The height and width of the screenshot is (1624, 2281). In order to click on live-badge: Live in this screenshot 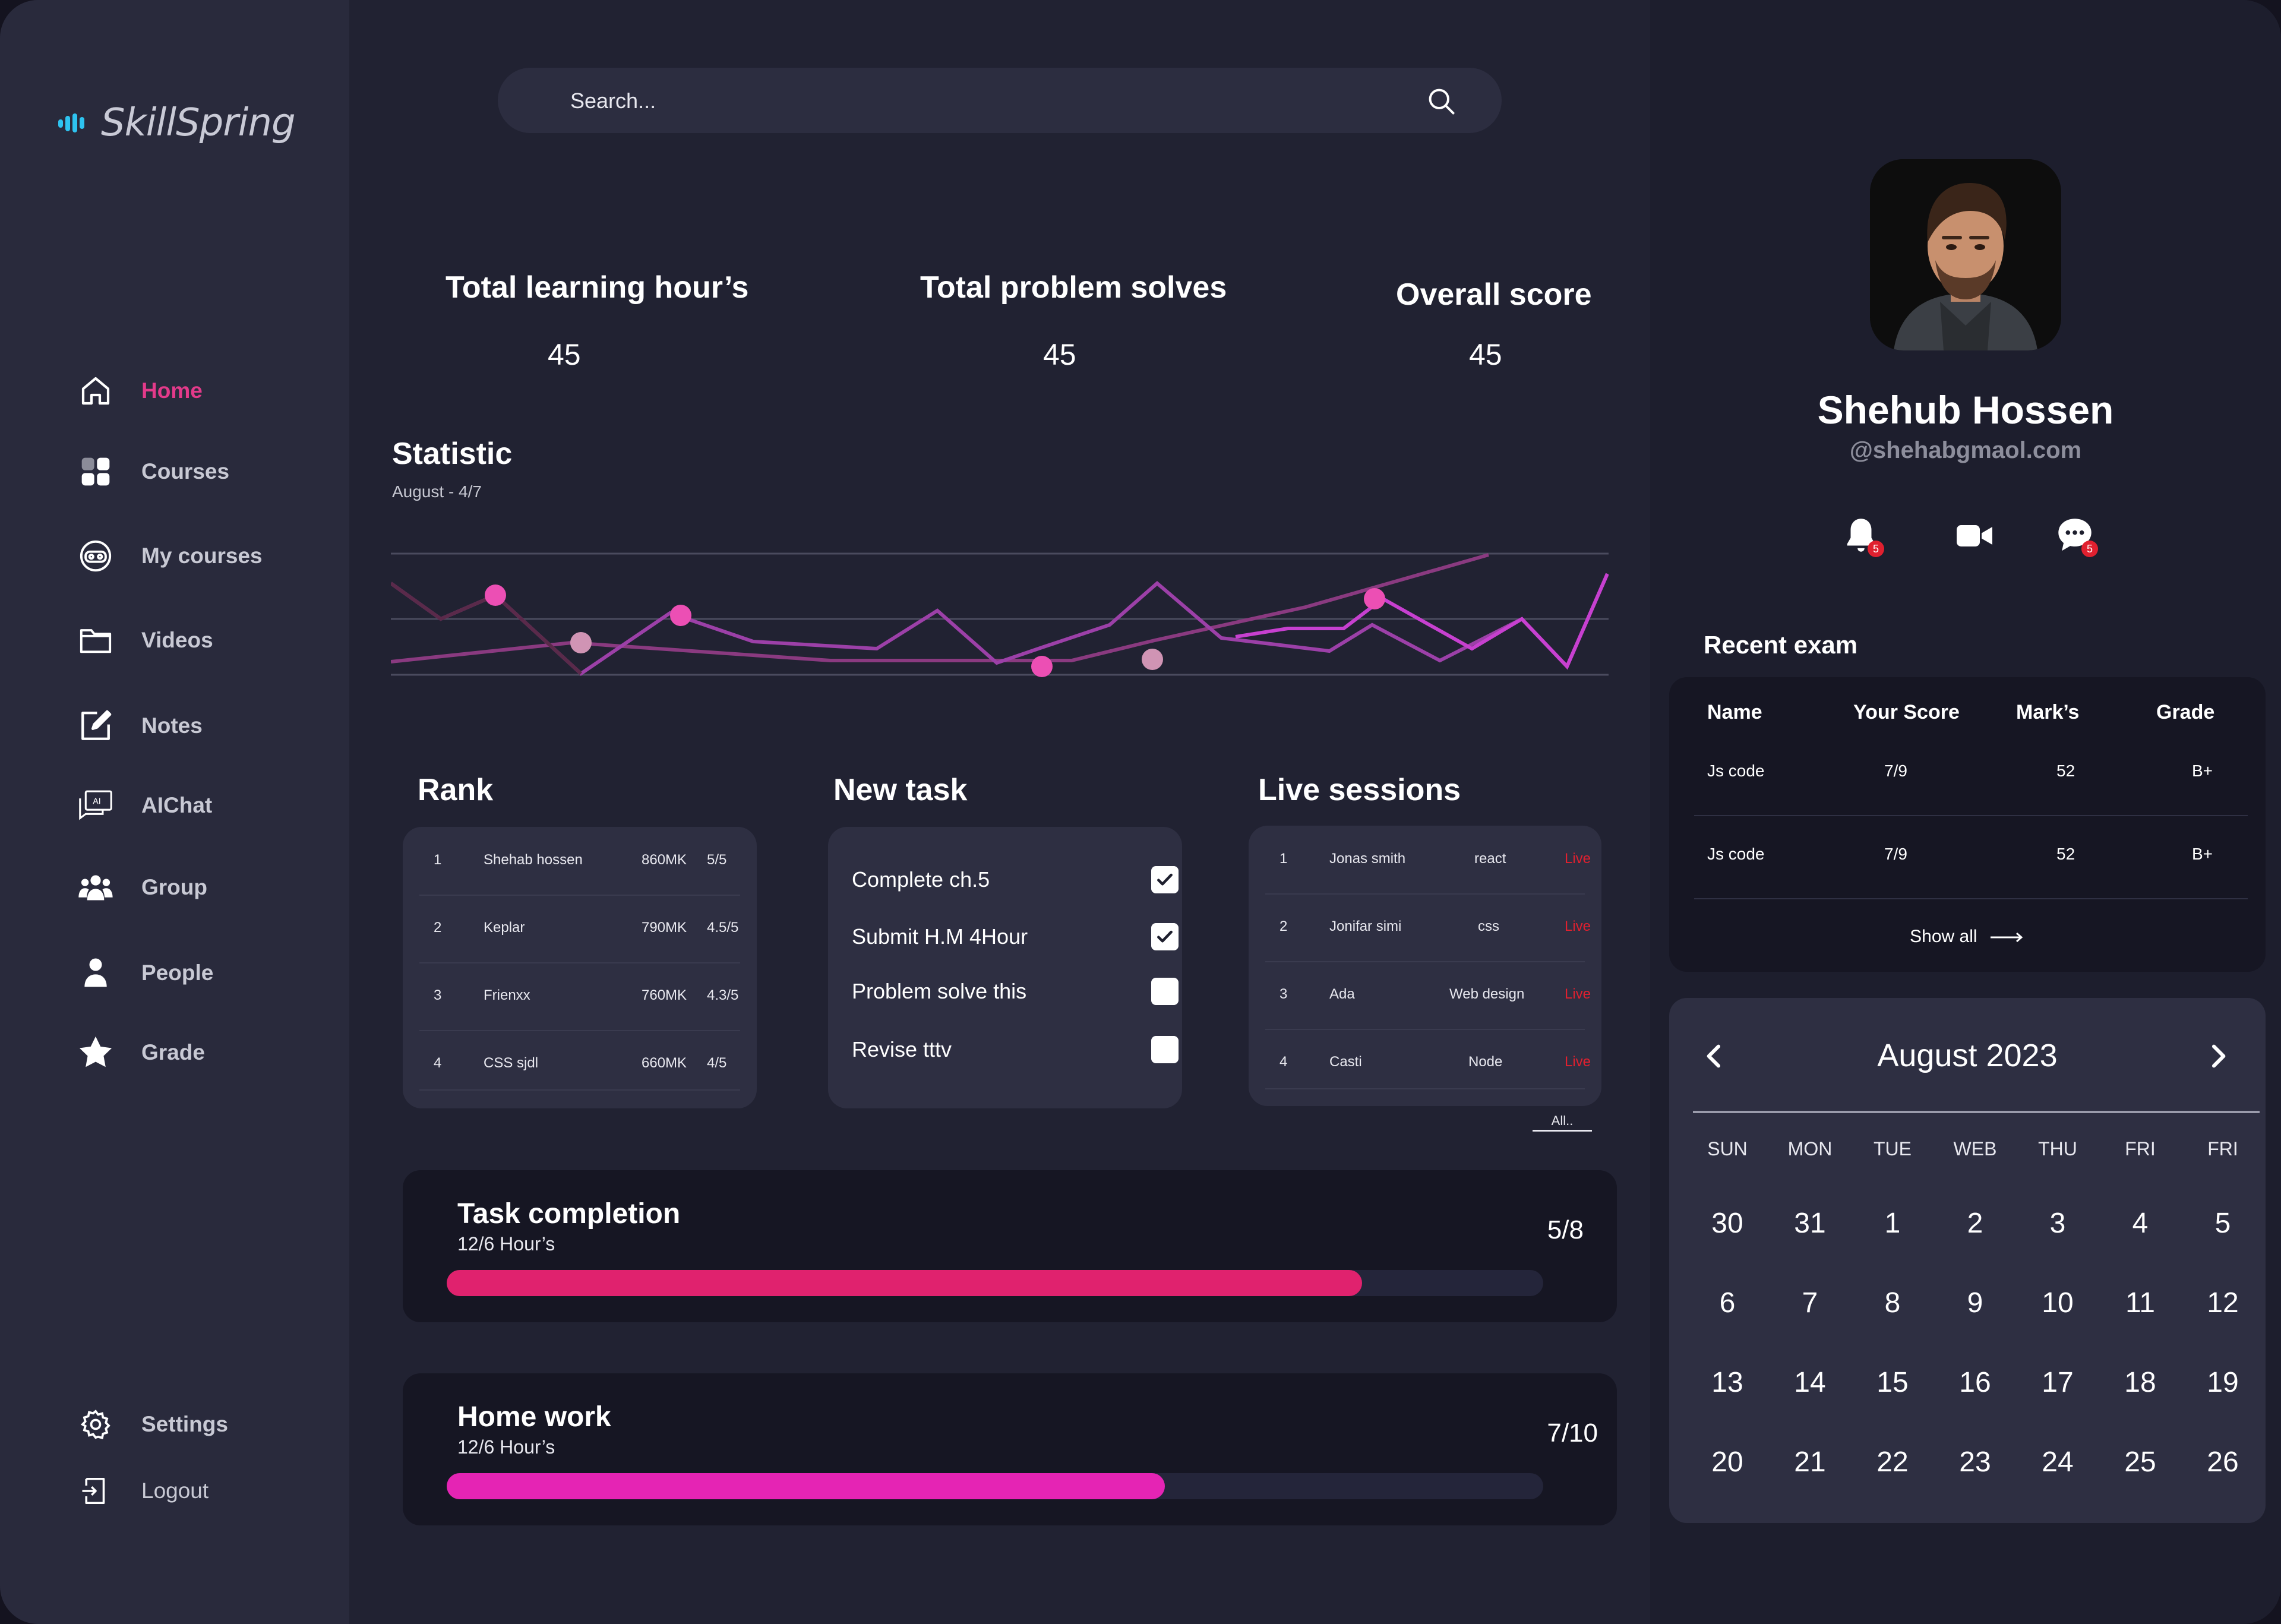, I will do `click(1578, 926)`.